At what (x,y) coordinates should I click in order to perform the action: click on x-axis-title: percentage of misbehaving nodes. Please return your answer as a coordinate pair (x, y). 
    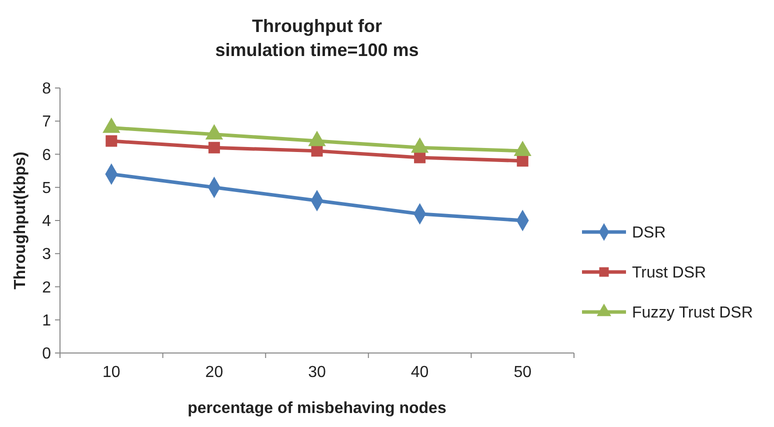
    Looking at the image, I should click on (317, 408).